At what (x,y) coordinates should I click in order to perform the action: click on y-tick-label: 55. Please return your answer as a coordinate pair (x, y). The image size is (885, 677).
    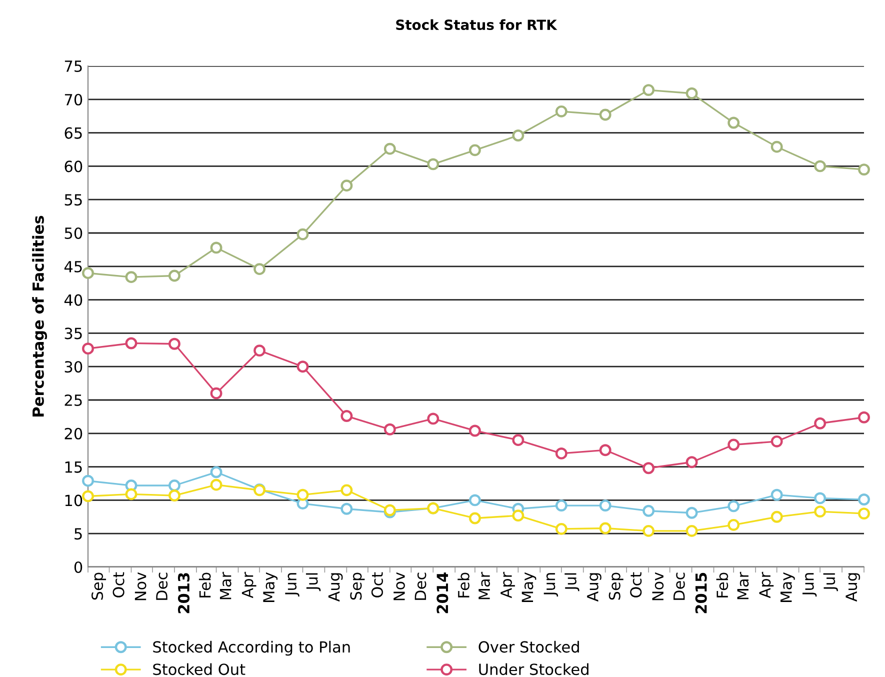
    Looking at the image, I should click on (73, 200).